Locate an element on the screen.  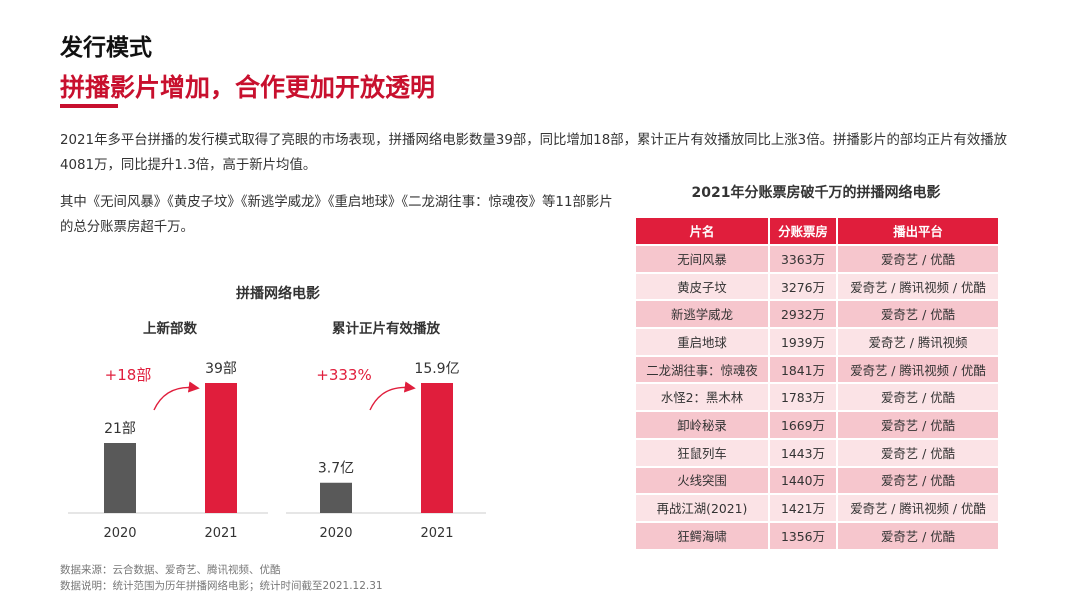
bar-value-label: 39部 is located at coordinates (221, 369).